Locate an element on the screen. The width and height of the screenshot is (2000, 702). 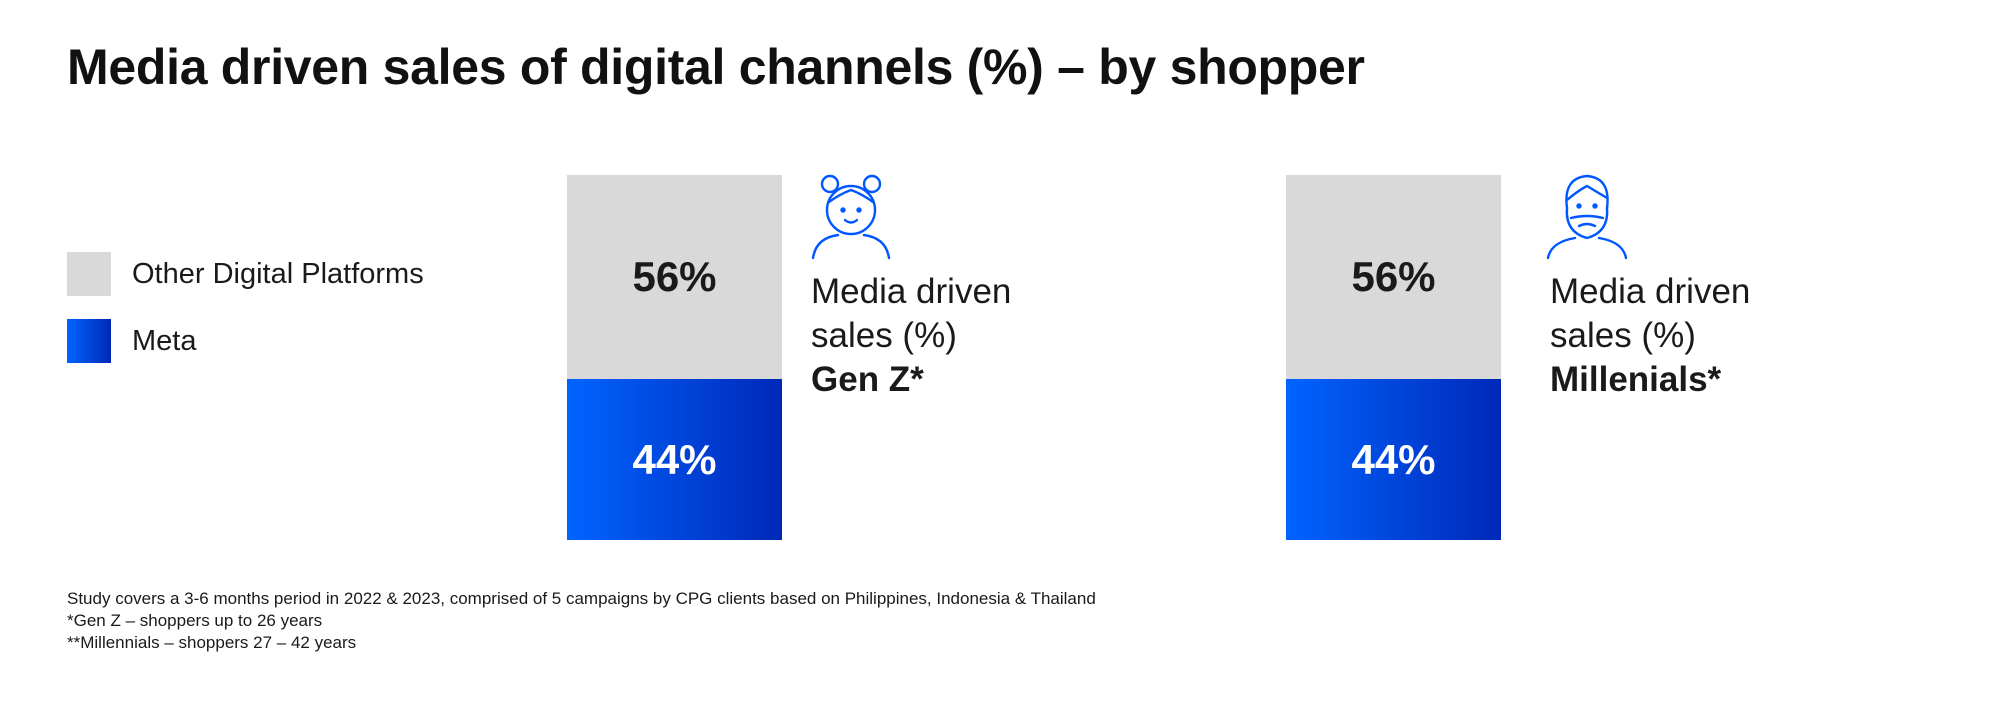
bar-segment-meta-gen-z: 44% is located at coordinates (674, 459).